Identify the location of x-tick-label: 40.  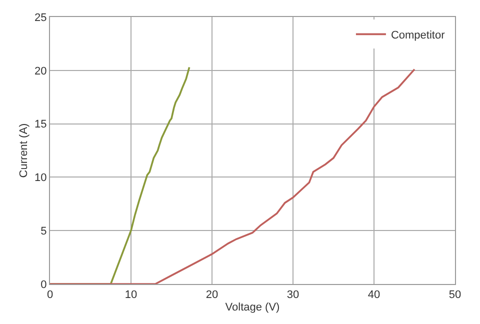
(374, 295).